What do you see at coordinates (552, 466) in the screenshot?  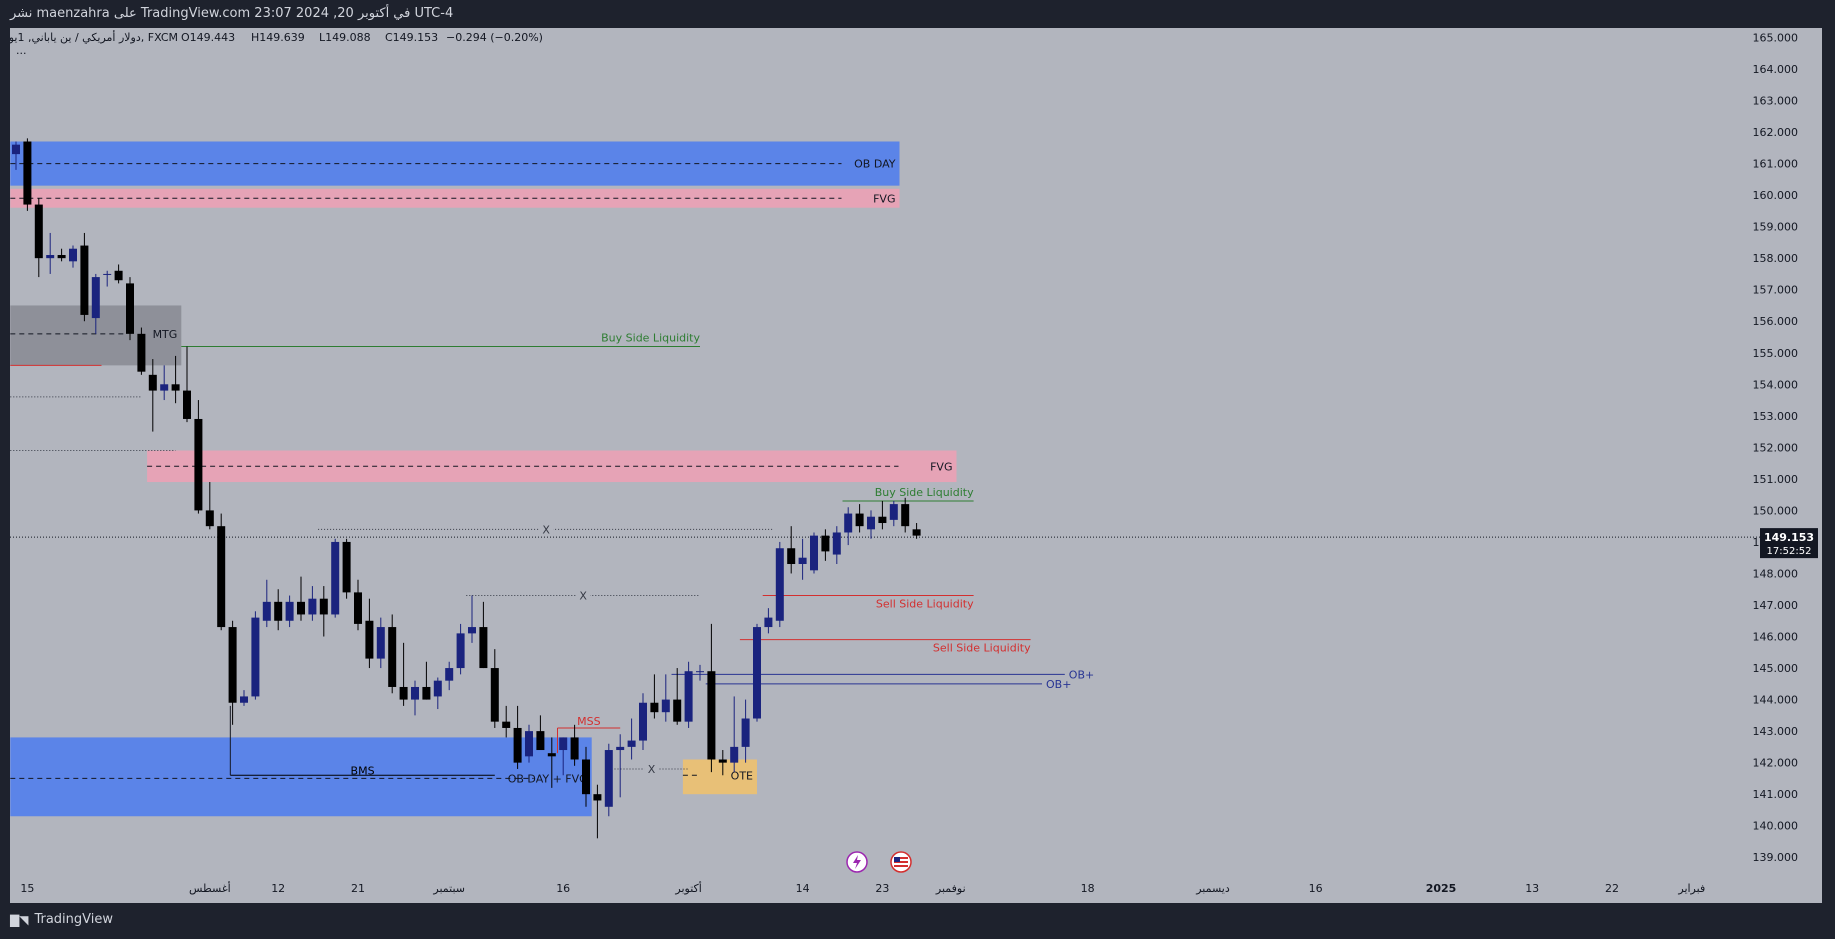 I see `zone-fvg-mid` at bounding box center [552, 466].